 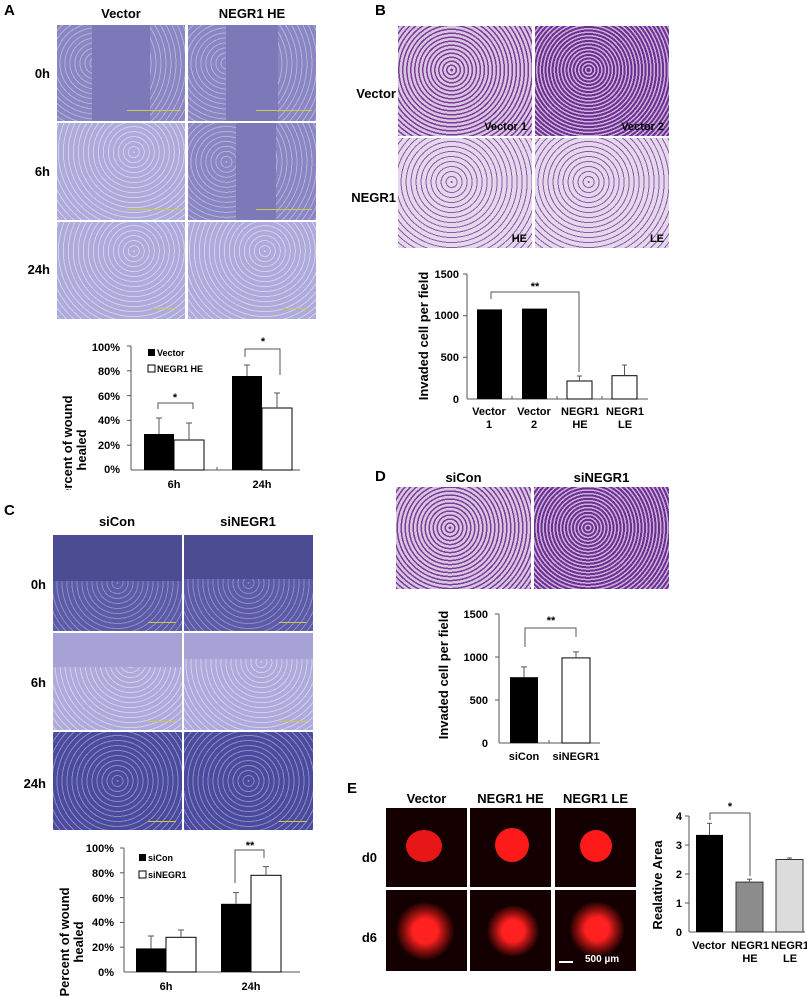 What do you see at coordinates (489, 354) in the screenshot?
I see `bar-b-vector1` at bounding box center [489, 354].